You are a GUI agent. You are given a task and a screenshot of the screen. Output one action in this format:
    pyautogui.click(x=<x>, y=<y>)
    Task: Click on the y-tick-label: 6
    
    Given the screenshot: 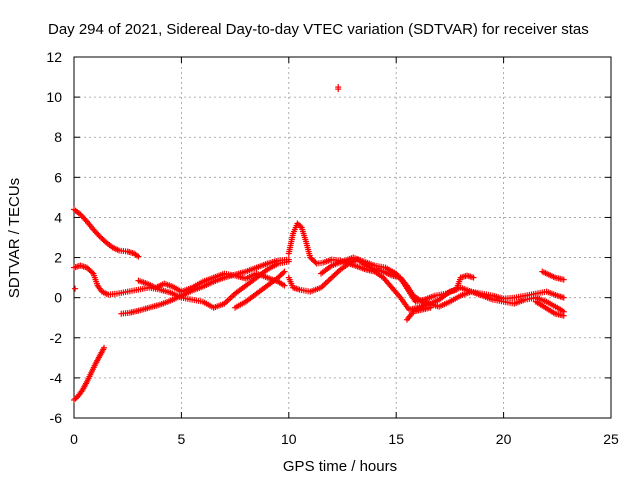 What is the action you would take?
    pyautogui.click(x=58, y=177)
    